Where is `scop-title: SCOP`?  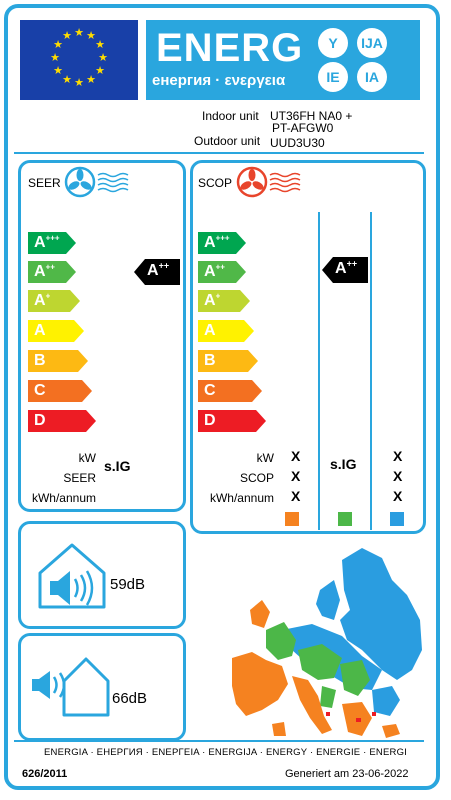
scop-title: SCOP is located at coordinates (215, 183).